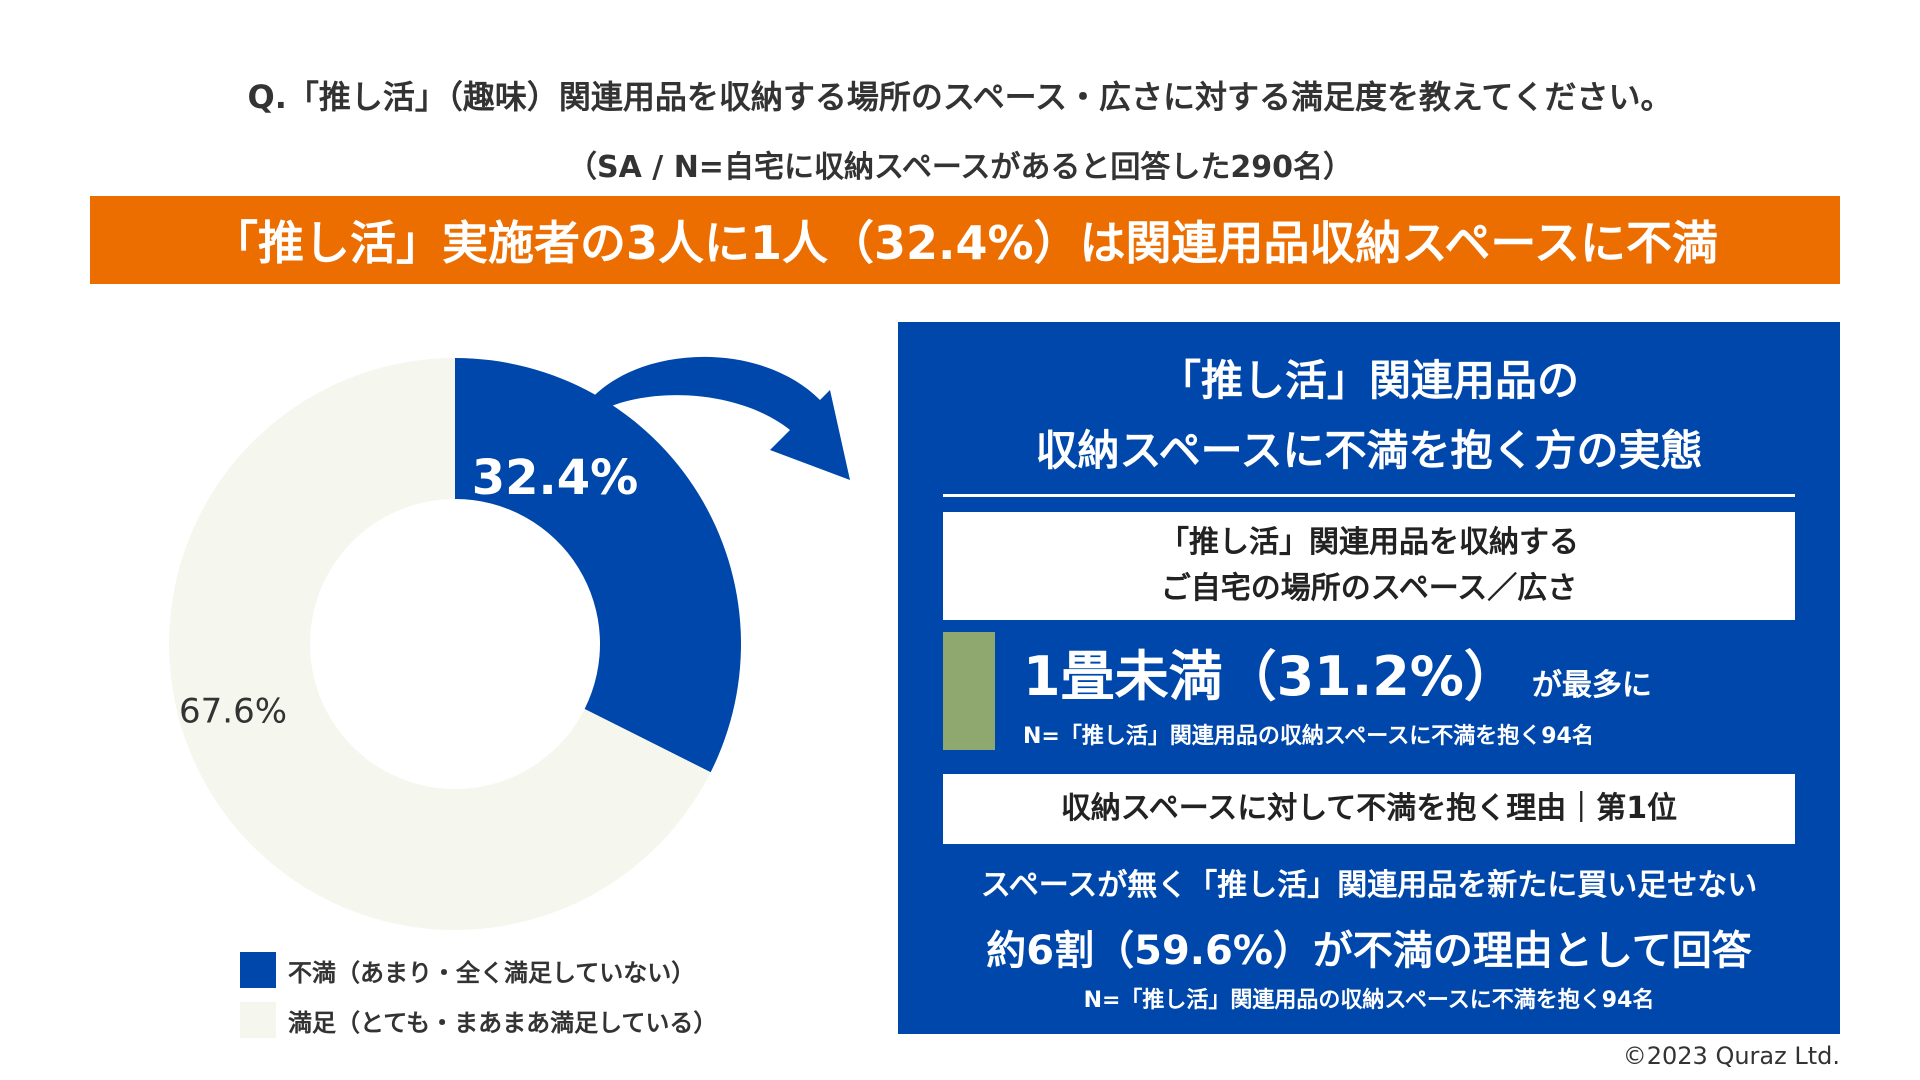 This screenshot has height=1080, width=1920. I want to click on sample-note: （SA / N=自宅に収納スペースがあると回答した290名）, so click(960, 167).